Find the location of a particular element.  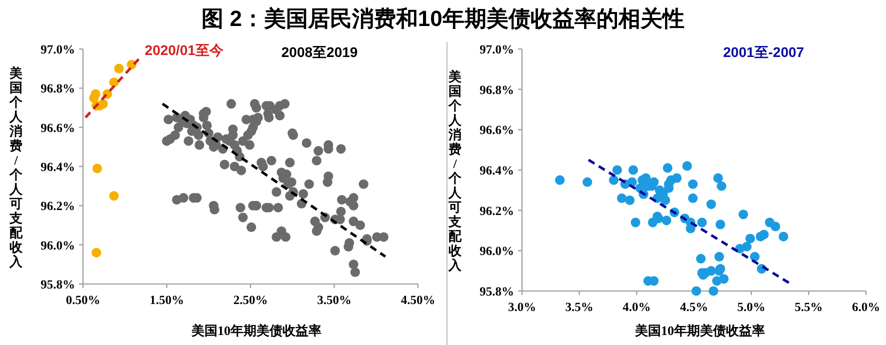

text: 2008至2019 is located at coordinates (319, 52).